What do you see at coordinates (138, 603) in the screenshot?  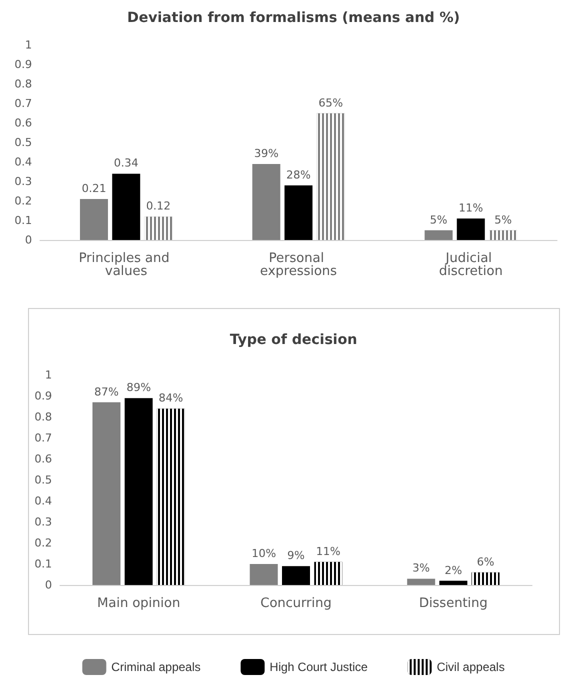 I see `x-tick-label: Main opinion` at bounding box center [138, 603].